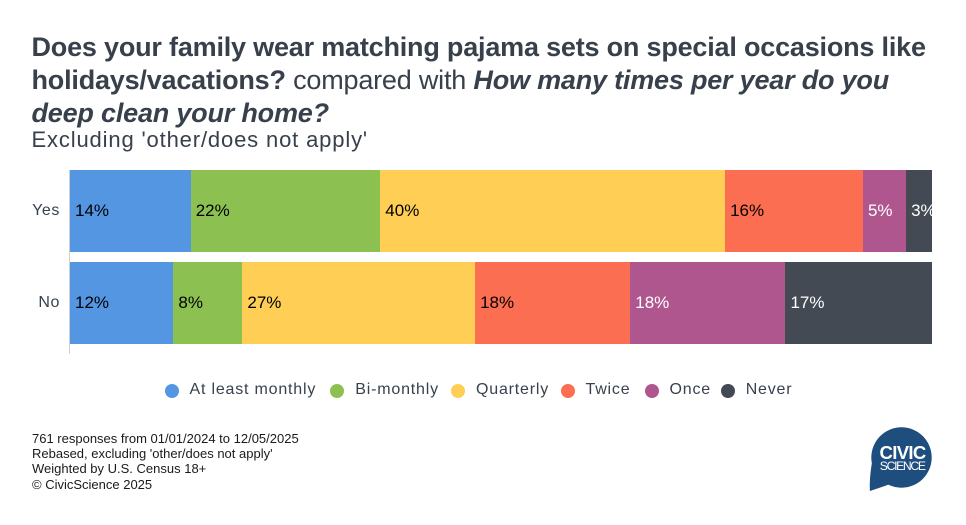  What do you see at coordinates (903, 466) in the screenshot?
I see `svg-text: SCIENCE` at bounding box center [903, 466].